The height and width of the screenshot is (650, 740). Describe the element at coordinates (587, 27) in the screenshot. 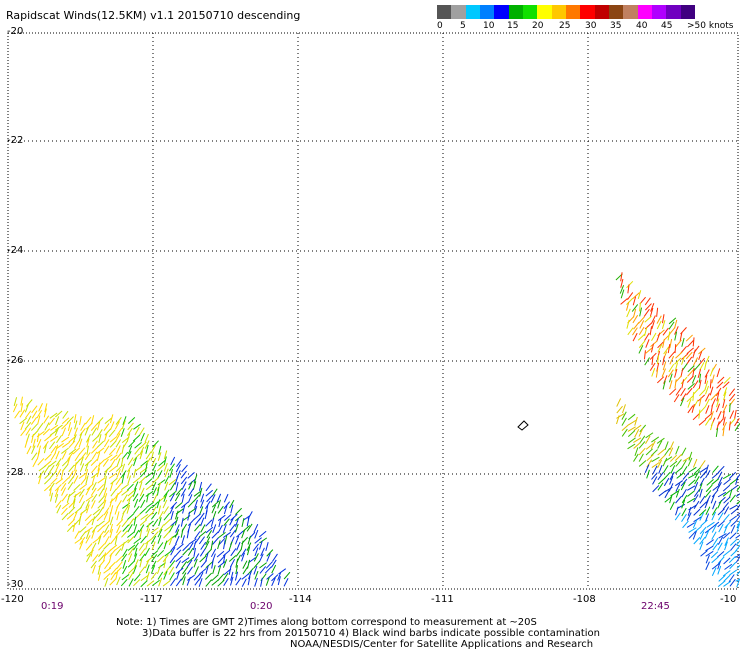

I see `legend-labels: 0 5 10 15 20 25 30 35 40 45 >50 knots` at that location.